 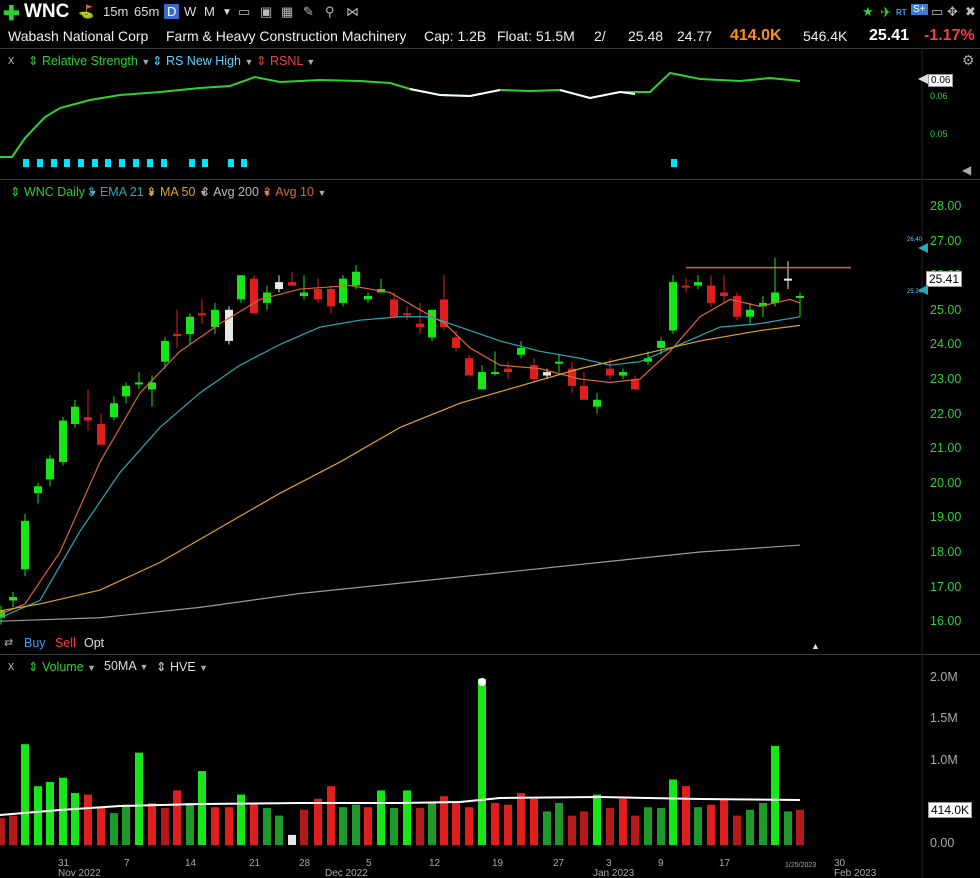 What do you see at coordinates (116, 11) in the screenshot?
I see `timeframe-15m: 15m` at bounding box center [116, 11].